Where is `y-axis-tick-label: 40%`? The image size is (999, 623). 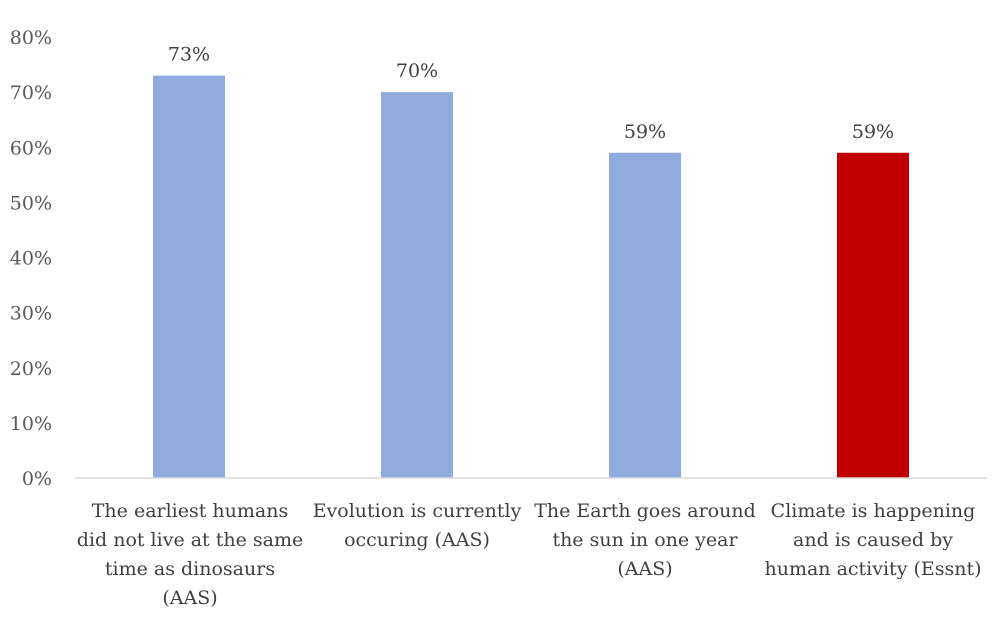
y-axis-tick-label: 40% is located at coordinates (31, 259).